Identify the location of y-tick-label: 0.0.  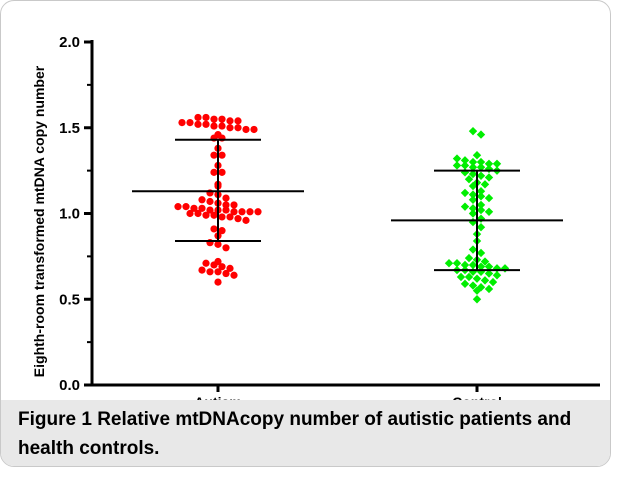
(69, 385).